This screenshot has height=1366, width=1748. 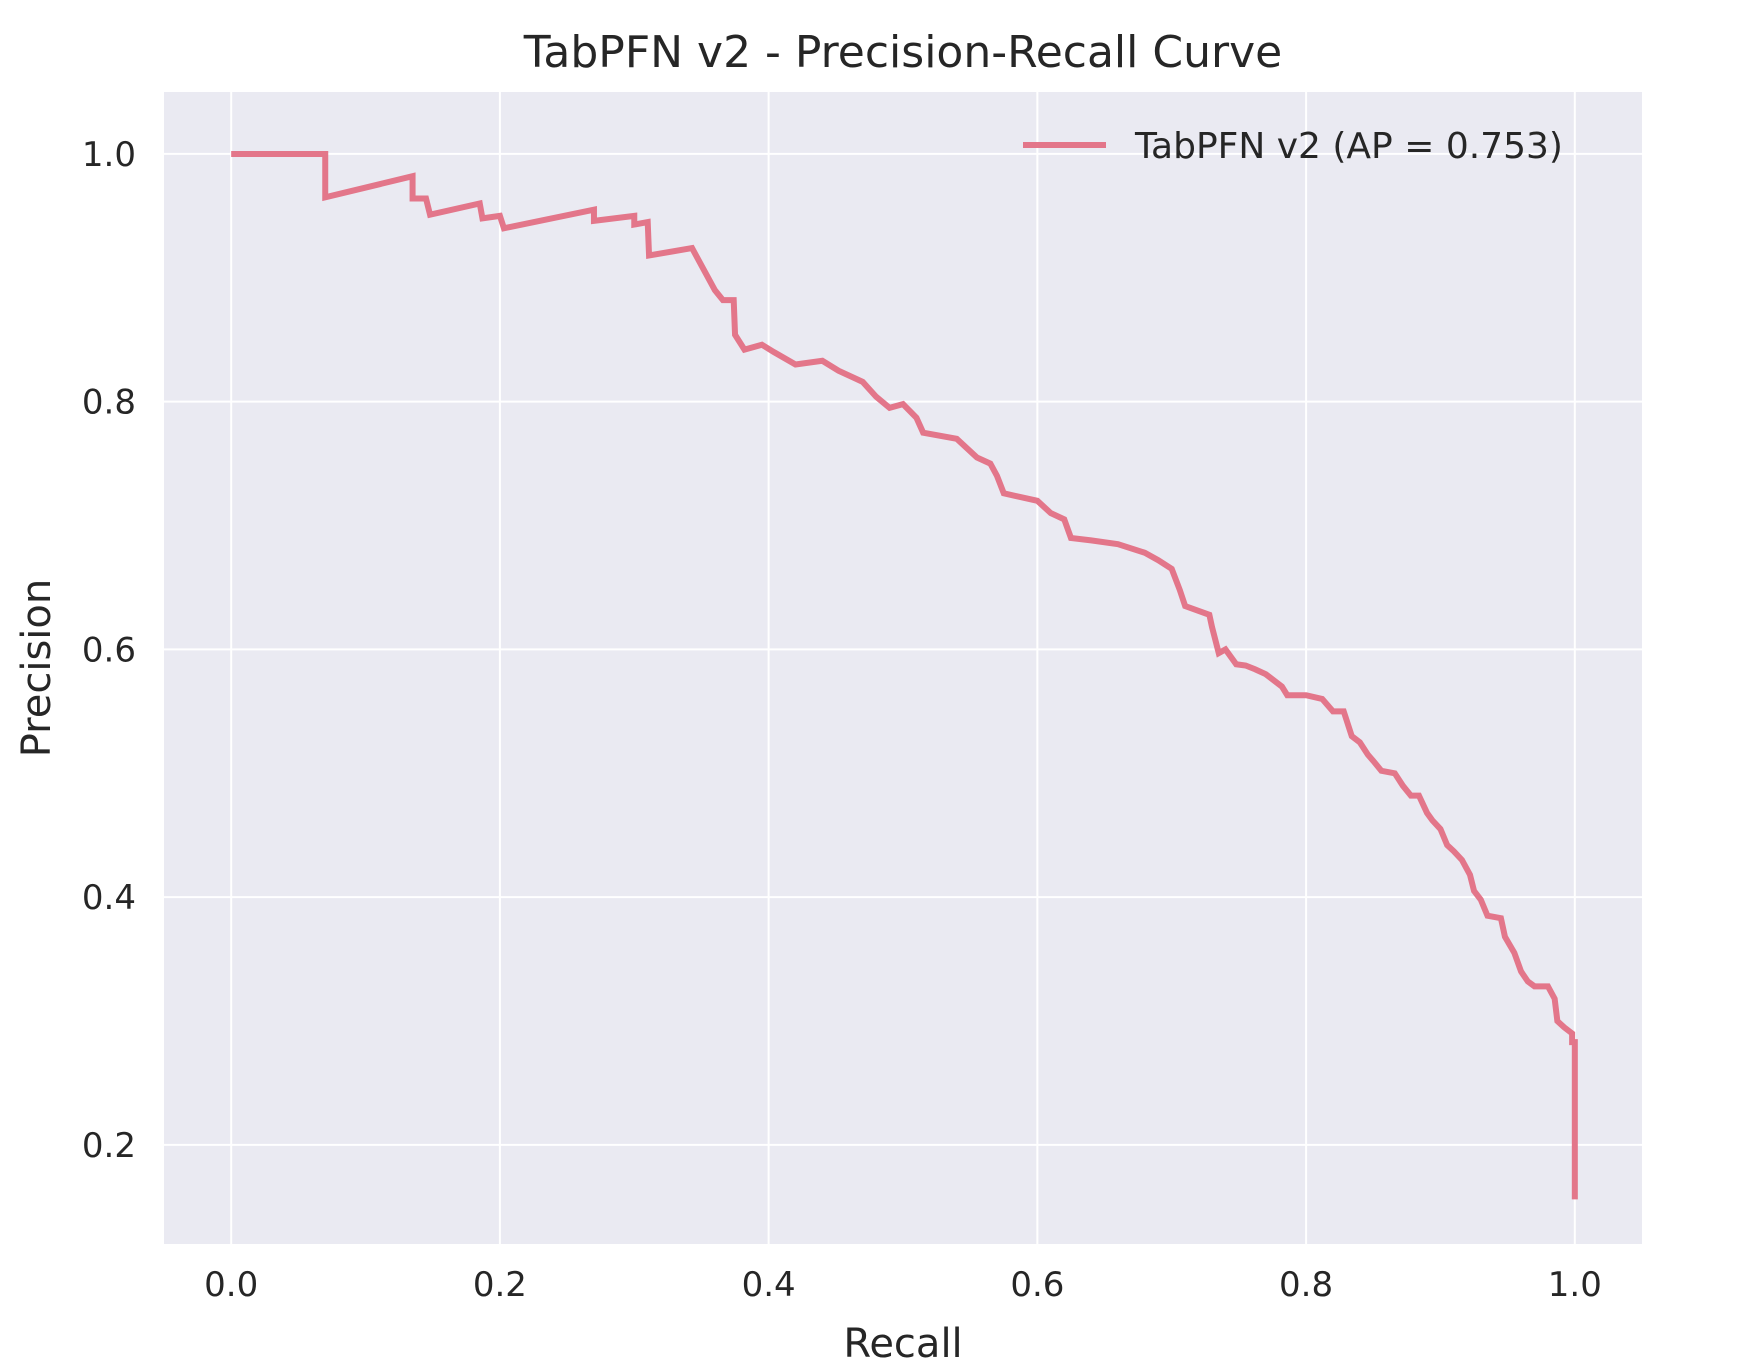 I want to click on y-axis-label: Precision, so click(x=37, y=668).